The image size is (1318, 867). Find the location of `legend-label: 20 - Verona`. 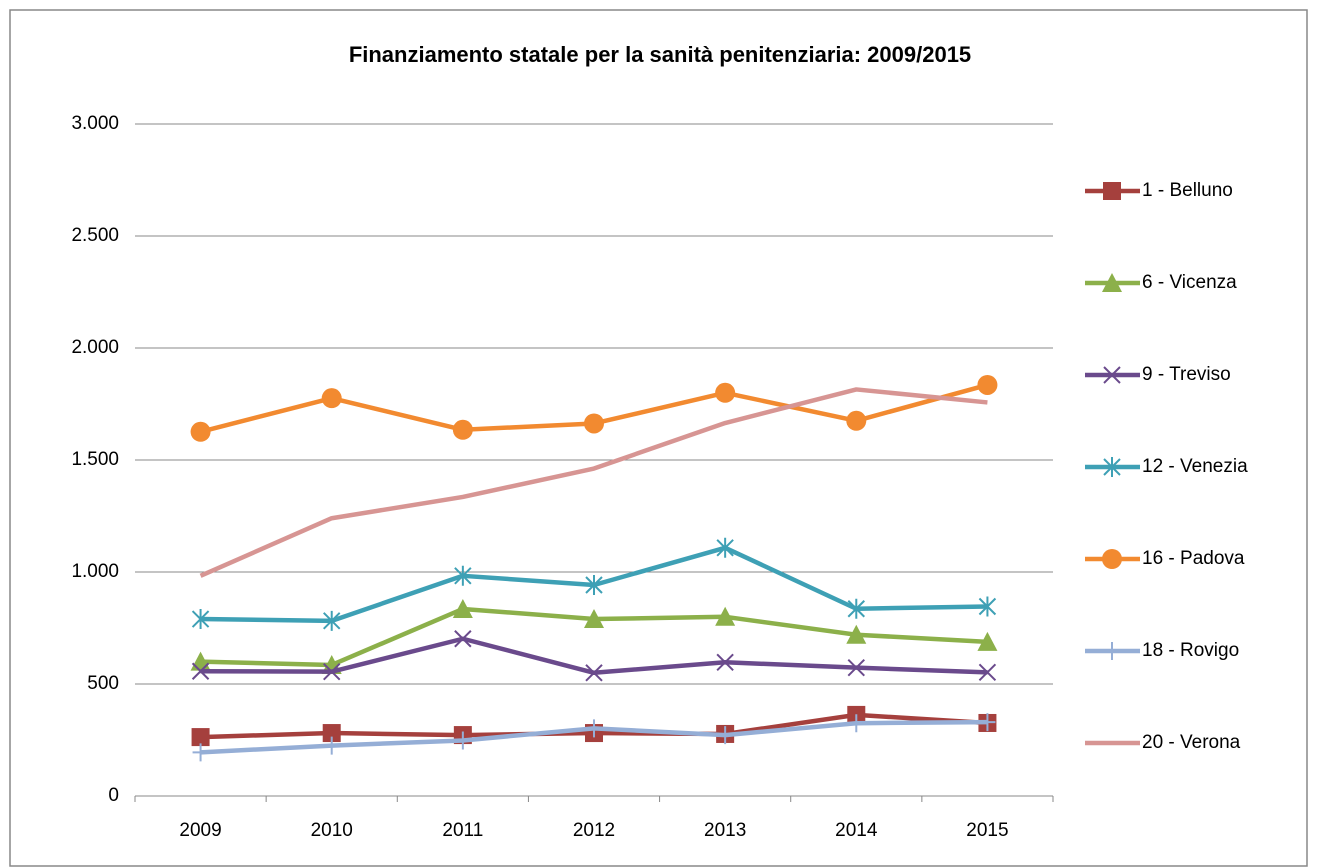

legend-label: 20 - Verona is located at coordinates (1191, 742).